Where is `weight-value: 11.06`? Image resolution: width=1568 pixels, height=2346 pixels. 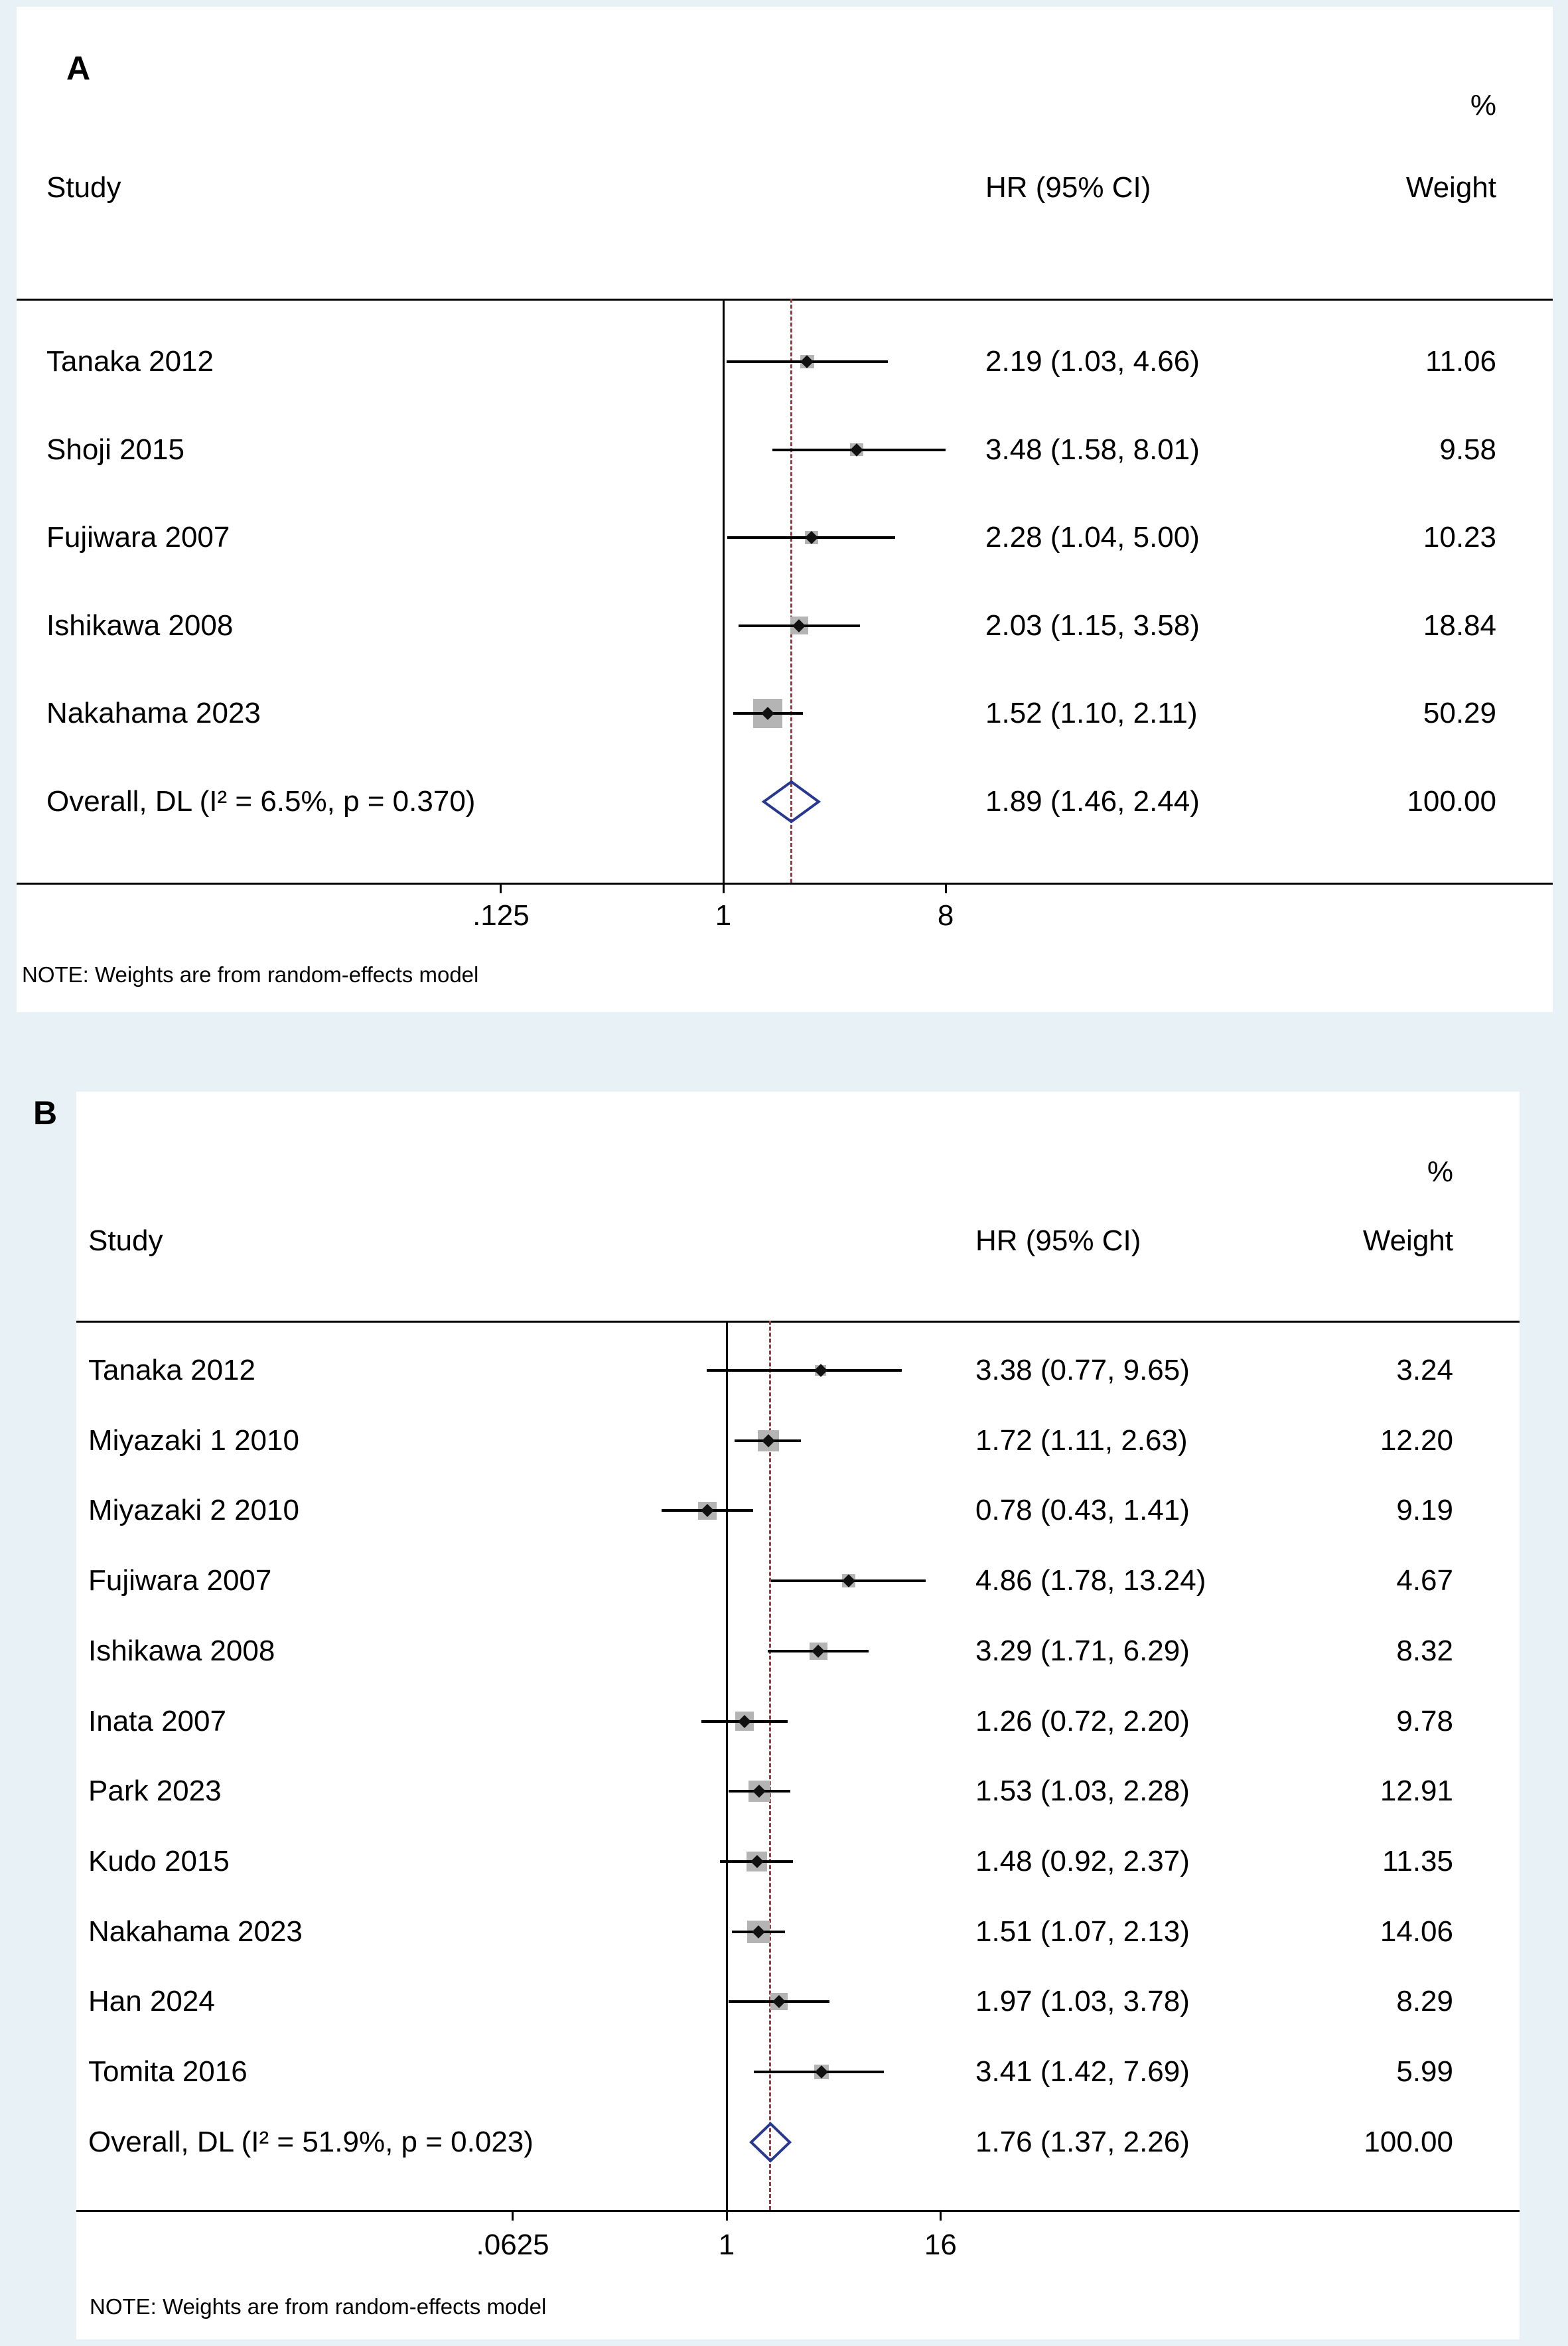 weight-value: 11.06 is located at coordinates (1460, 361).